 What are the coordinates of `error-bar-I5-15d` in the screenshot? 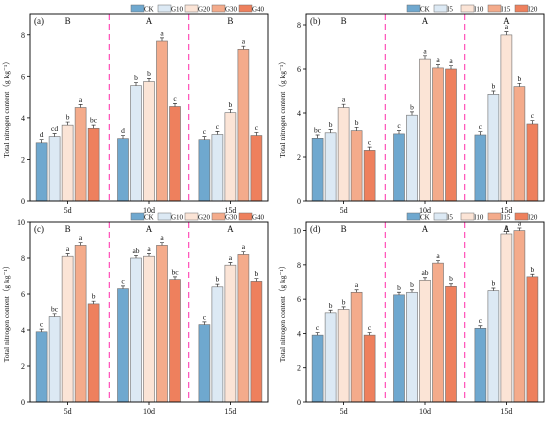 It's located at (493, 289).